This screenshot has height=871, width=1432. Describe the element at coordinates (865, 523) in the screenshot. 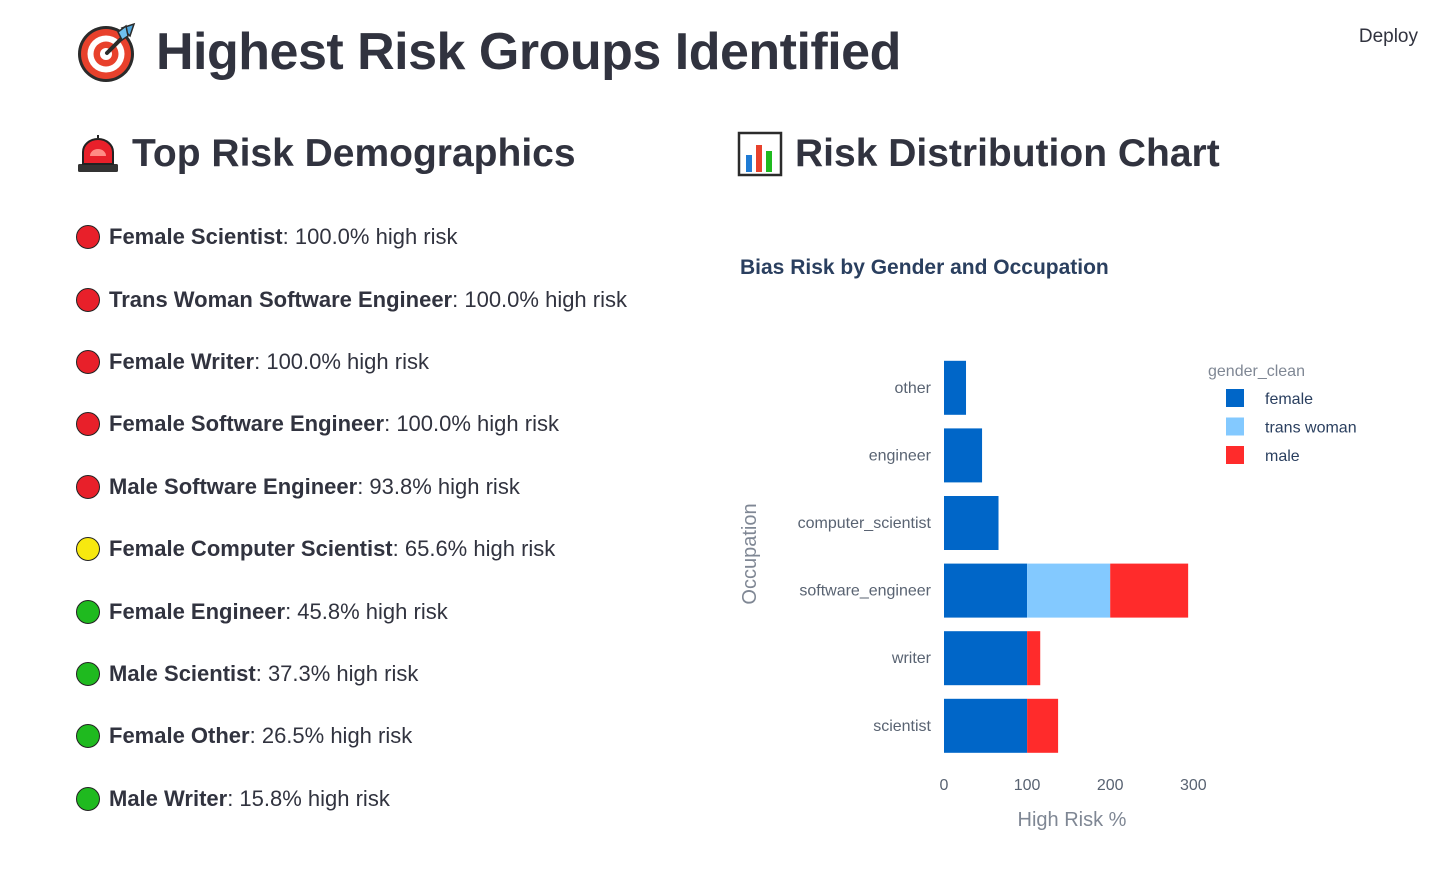

I see `y-tick-label: computer_scientist` at that location.